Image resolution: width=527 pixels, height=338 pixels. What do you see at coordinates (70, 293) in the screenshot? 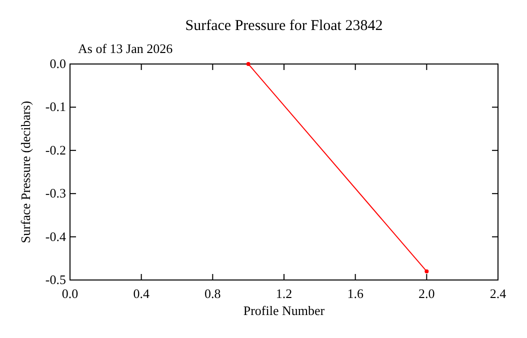
I see `x-tick-label: 0.0` at bounding box center [70, 293].